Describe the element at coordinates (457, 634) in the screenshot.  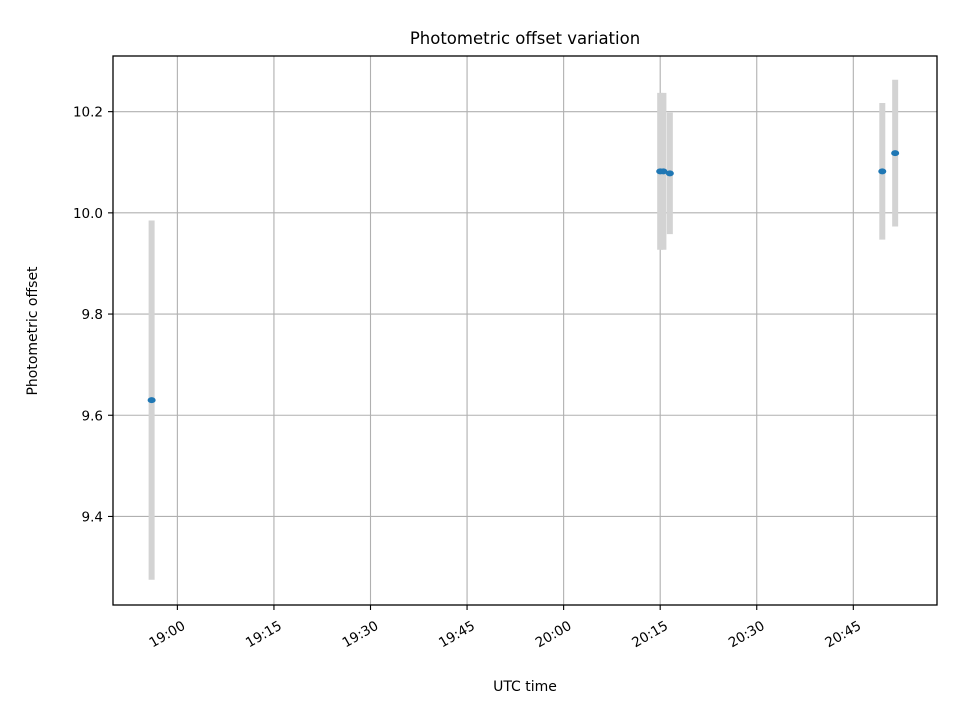
I see `x-tick-label: 19:45` at that location.